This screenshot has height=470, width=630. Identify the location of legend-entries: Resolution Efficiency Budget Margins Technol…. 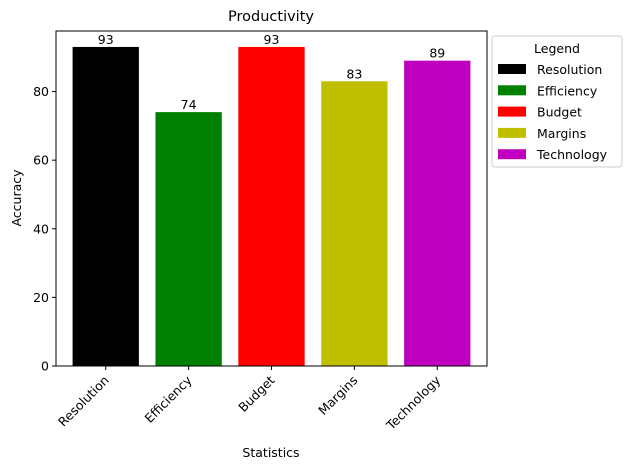
(553, 112).